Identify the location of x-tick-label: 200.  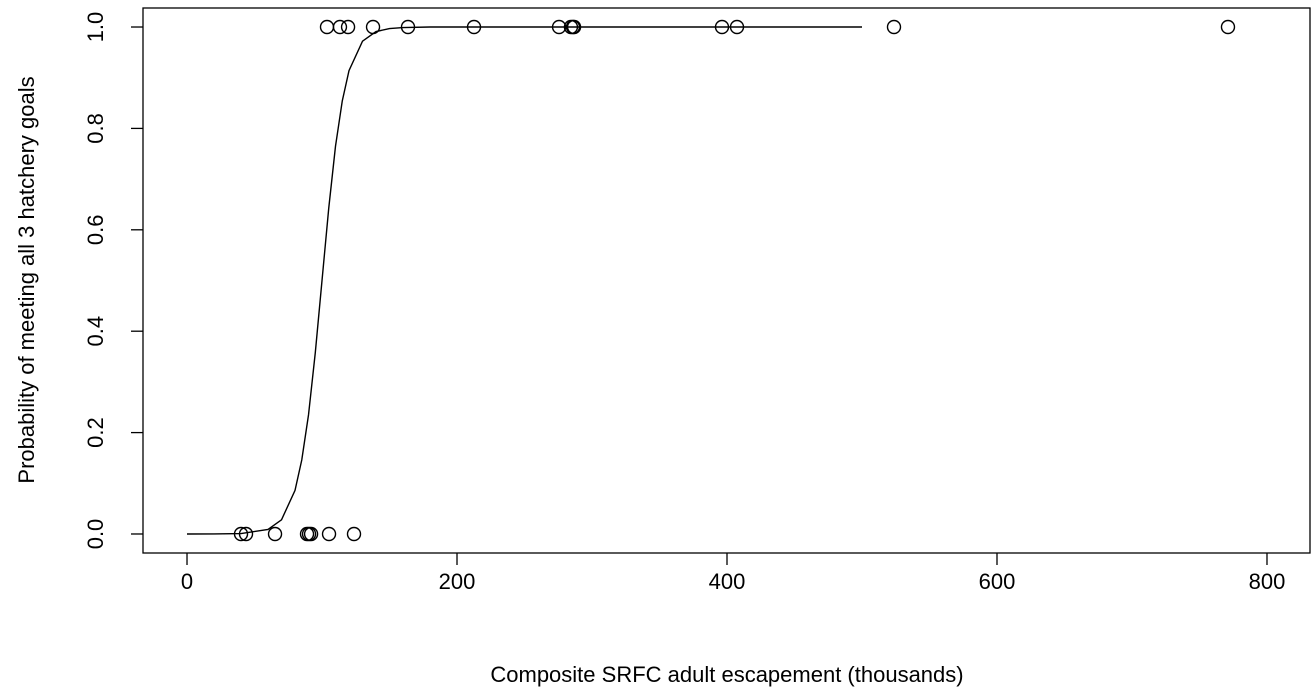
(457, 581).